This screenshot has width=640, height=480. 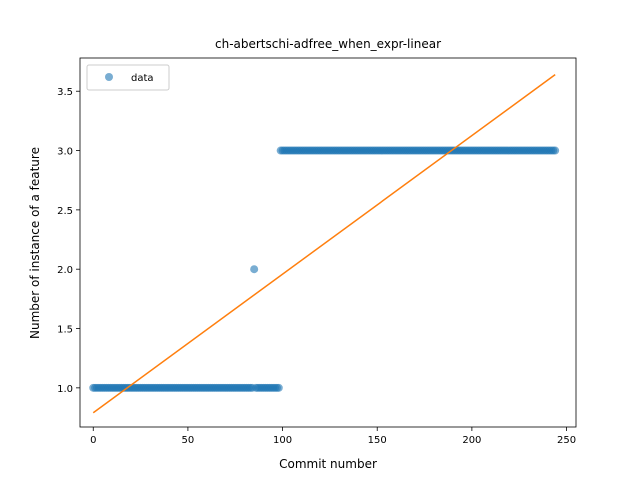 What do you see at coordinates (471, 440) in the screenshot?
I see `x-tick-label: 200` at bounding box center [471, 440].